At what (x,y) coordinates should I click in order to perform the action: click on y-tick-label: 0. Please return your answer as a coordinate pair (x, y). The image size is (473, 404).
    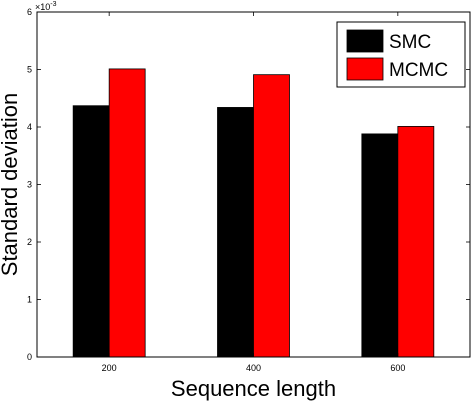
    Looking at the image, I should click on (29, 357).